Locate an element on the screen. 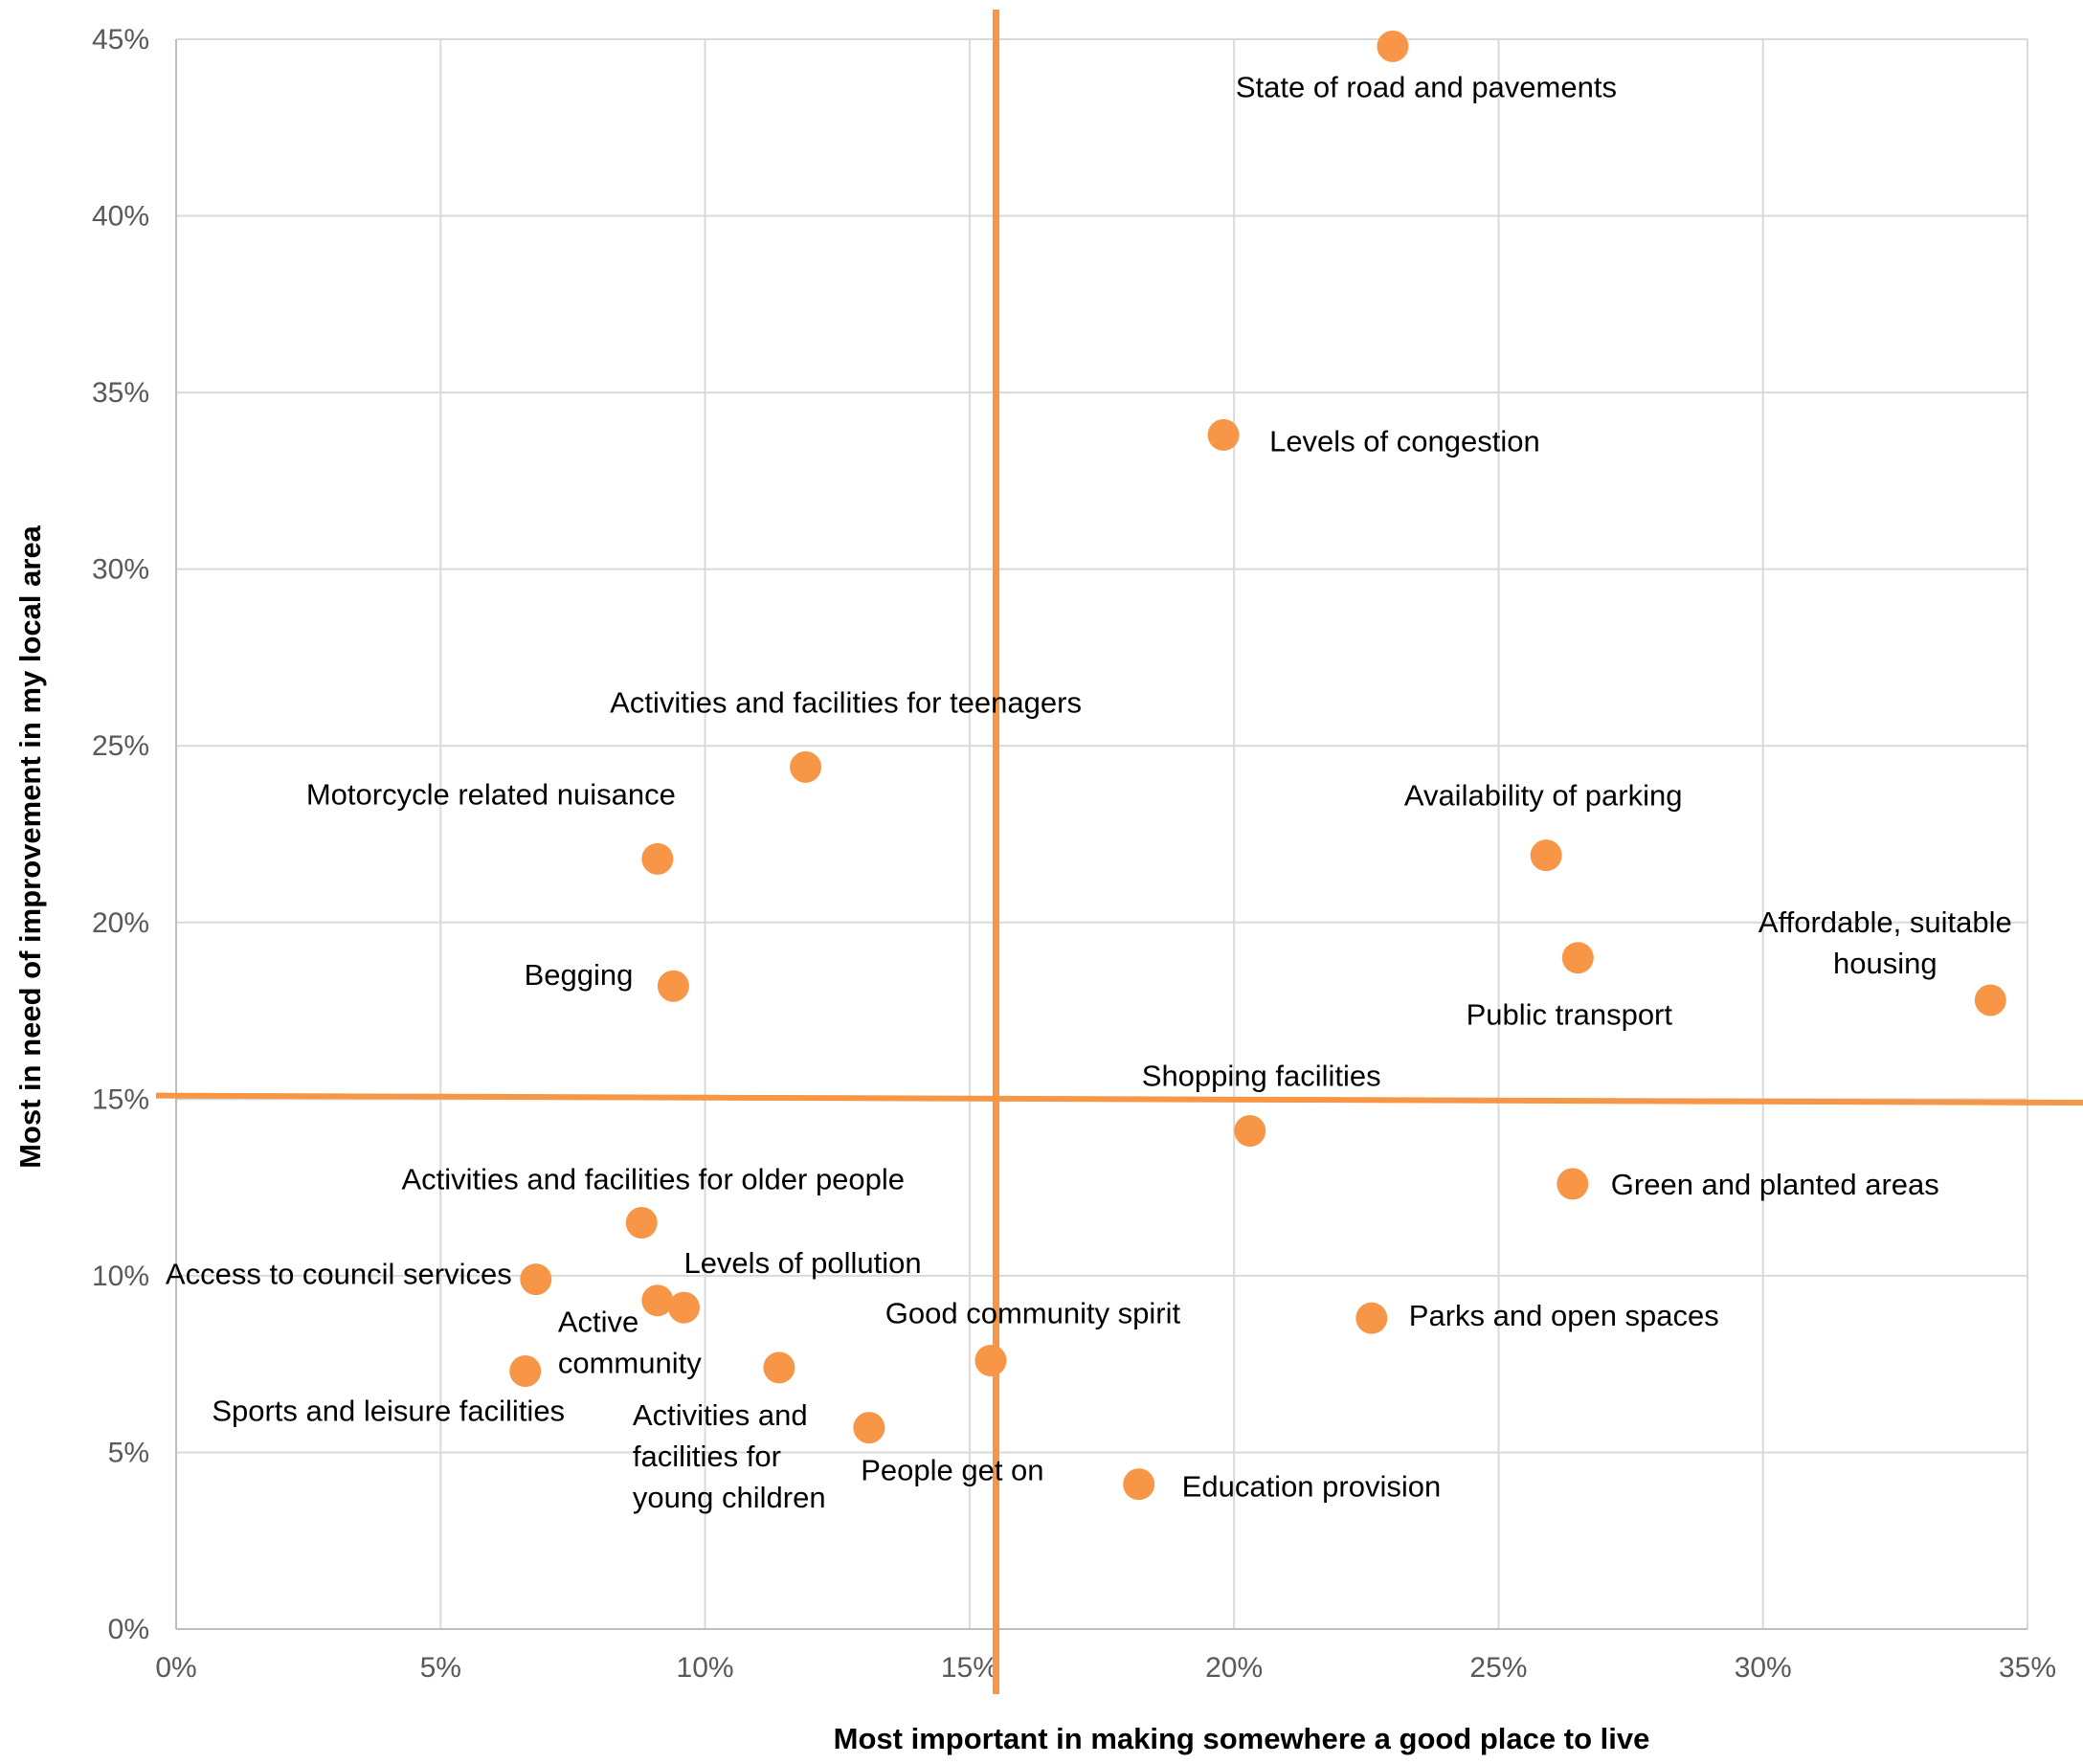  point-label: Green and planted areas is located at coordinates (1775, 1184).